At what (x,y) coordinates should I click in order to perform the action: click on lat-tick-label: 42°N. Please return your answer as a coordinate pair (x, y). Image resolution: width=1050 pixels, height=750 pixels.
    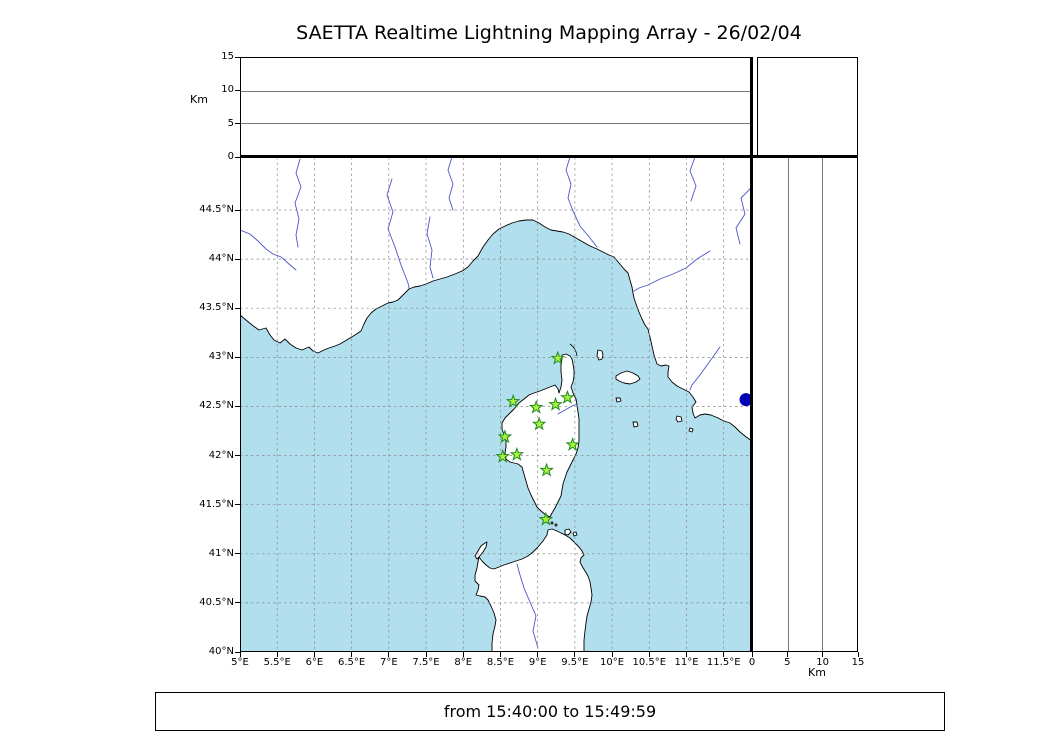
    Looking at the image, I should click on (221, 455).